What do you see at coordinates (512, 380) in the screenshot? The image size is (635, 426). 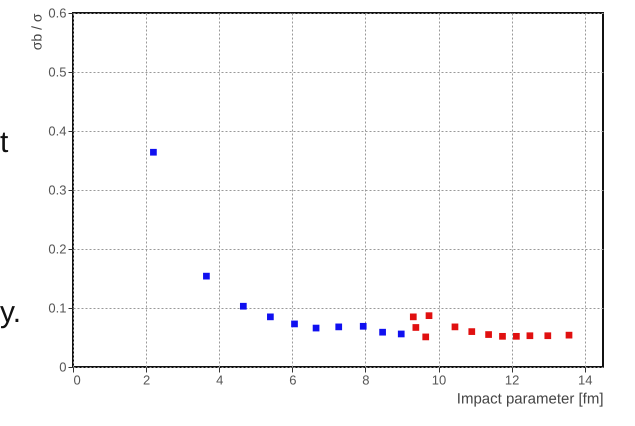 I see `x-tick-label: 12` at bounding box center [512, 380].